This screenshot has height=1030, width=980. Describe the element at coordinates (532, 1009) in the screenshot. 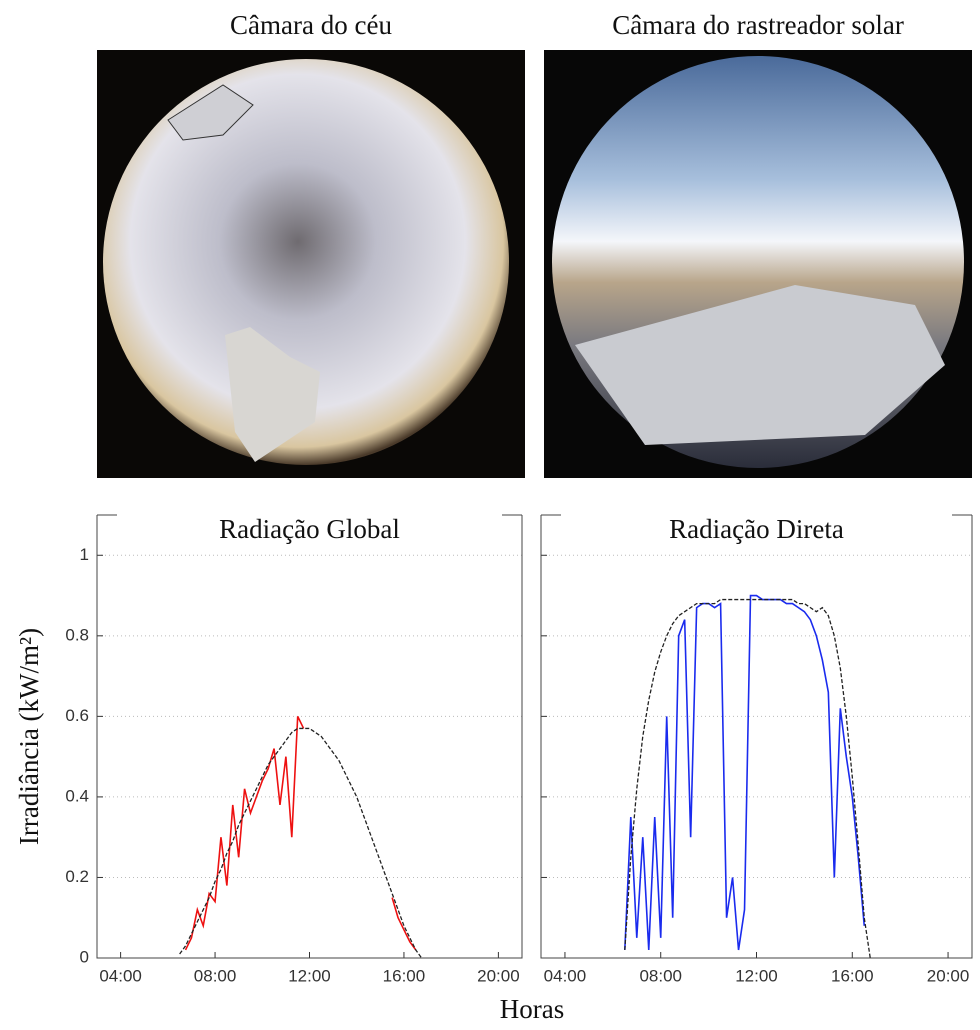

I see `x-axis-label: Horas` at that location.